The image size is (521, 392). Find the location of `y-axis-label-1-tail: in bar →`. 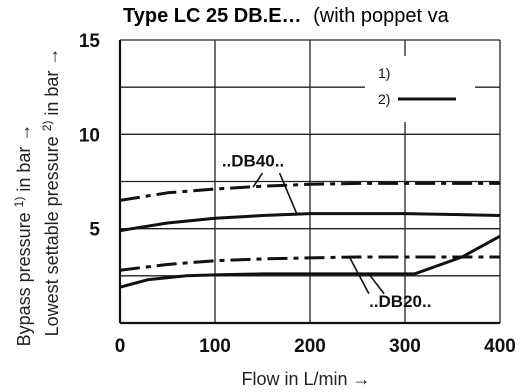

y-axis-label-1-tail: in bar → is located at coordinates (24, 158).